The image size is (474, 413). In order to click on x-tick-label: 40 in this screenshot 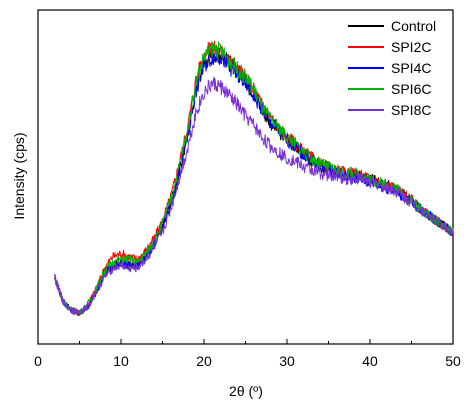, I will do `click(370, 361)`.